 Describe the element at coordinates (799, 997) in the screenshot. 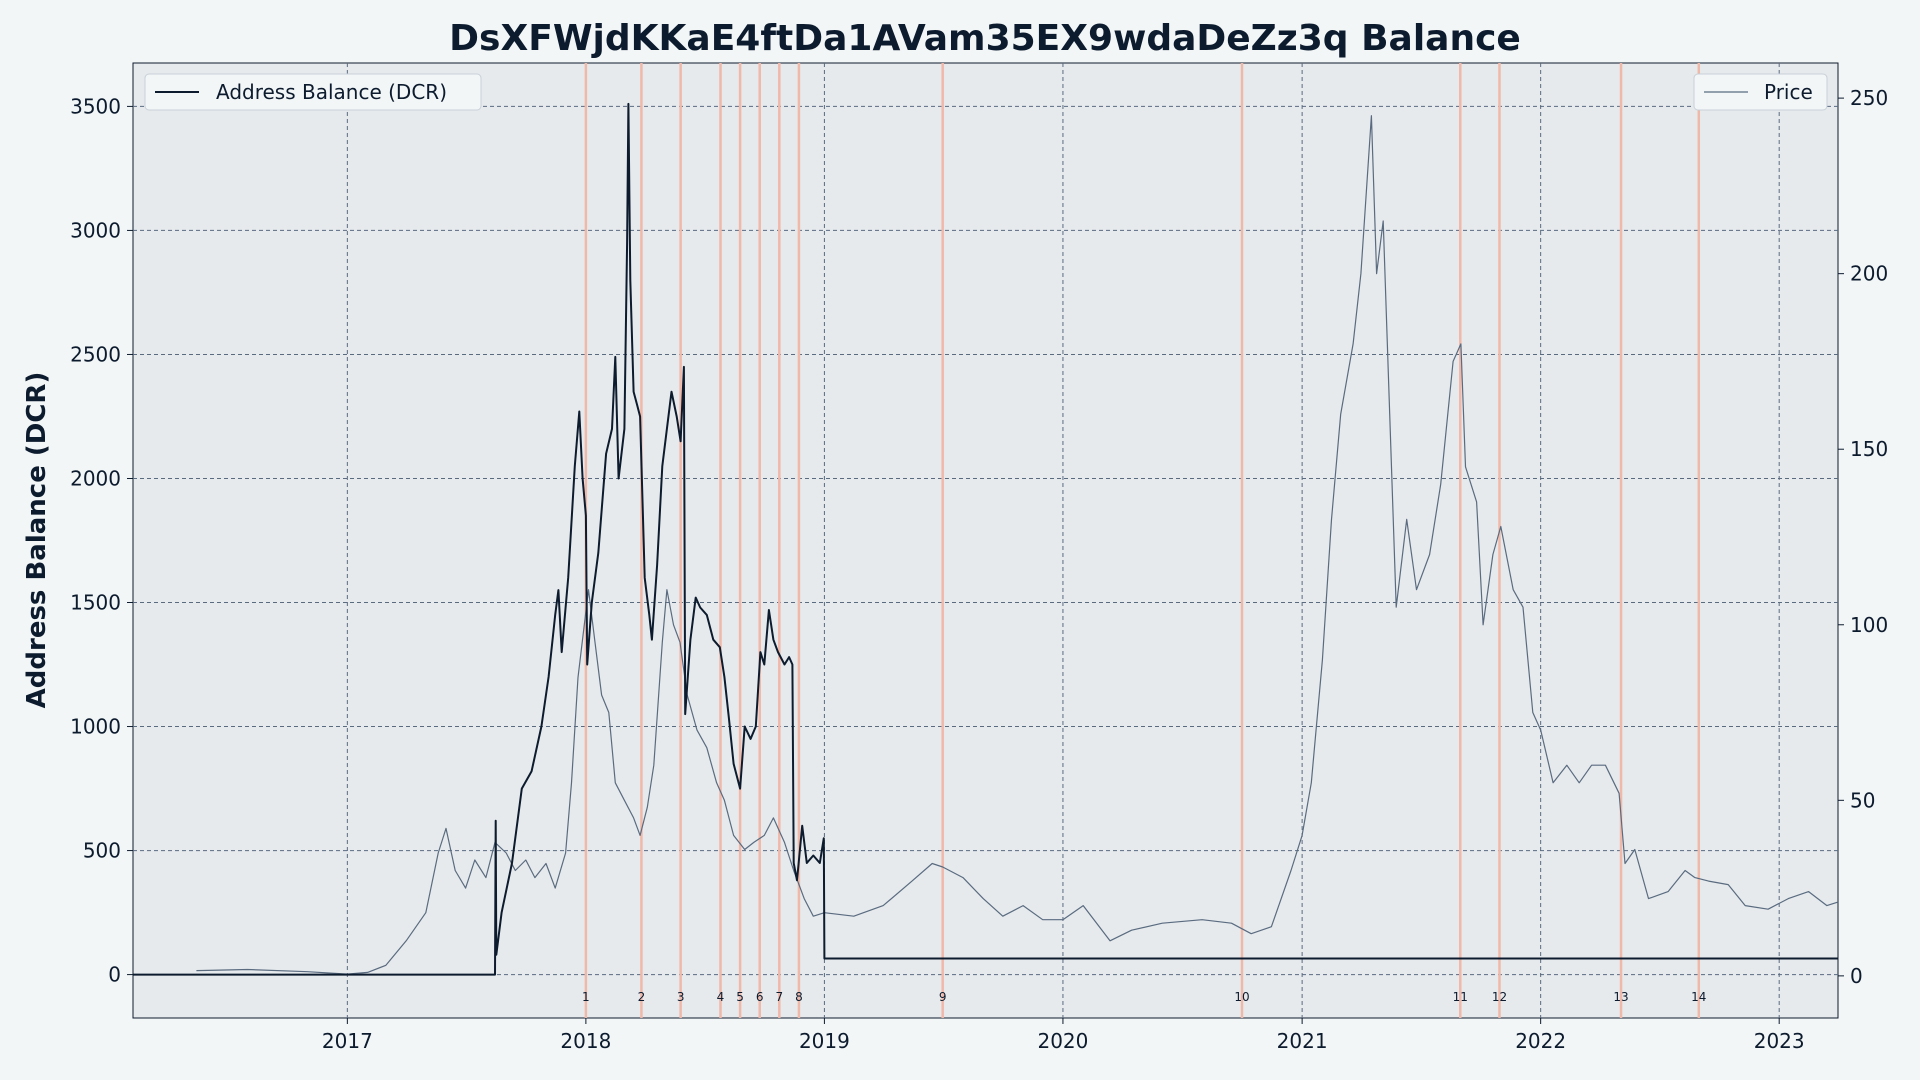

I see `event-label: 8` at that location.